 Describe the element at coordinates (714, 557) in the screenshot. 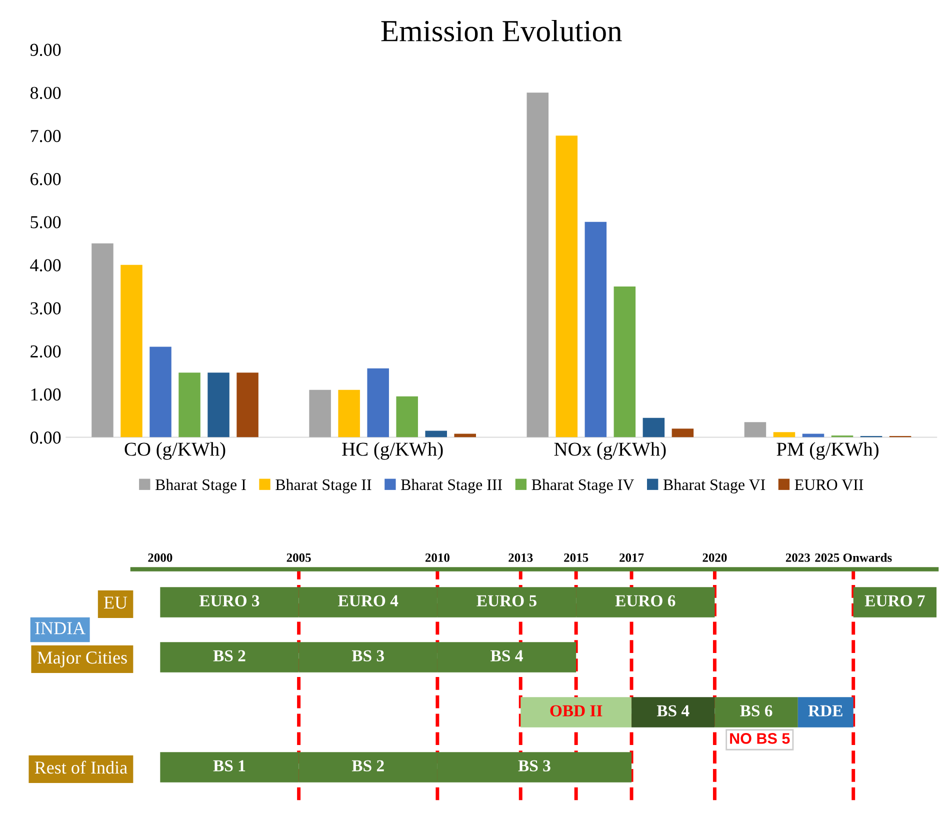

I see `x-tick-label: 2020` at that location.